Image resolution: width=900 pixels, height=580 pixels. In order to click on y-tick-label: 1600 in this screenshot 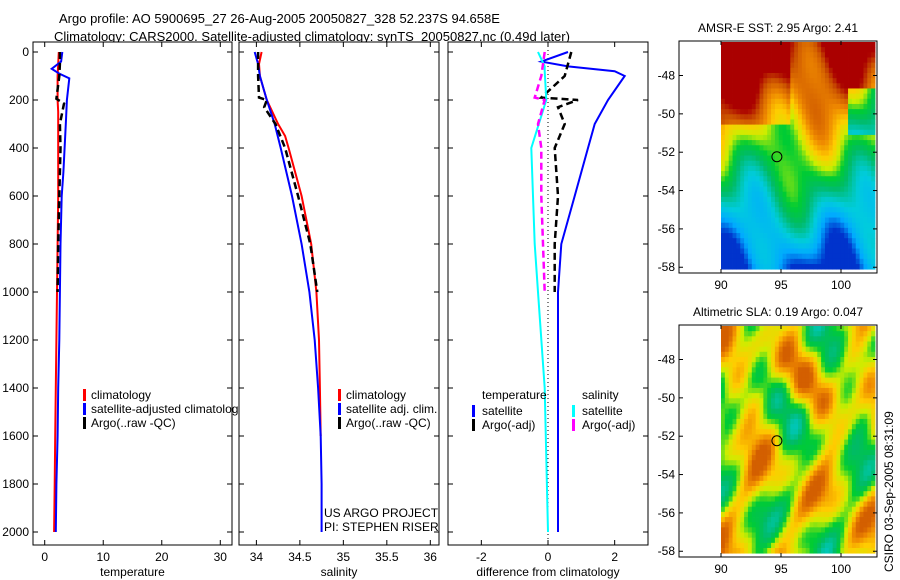, I will do `click(15, 436)`.